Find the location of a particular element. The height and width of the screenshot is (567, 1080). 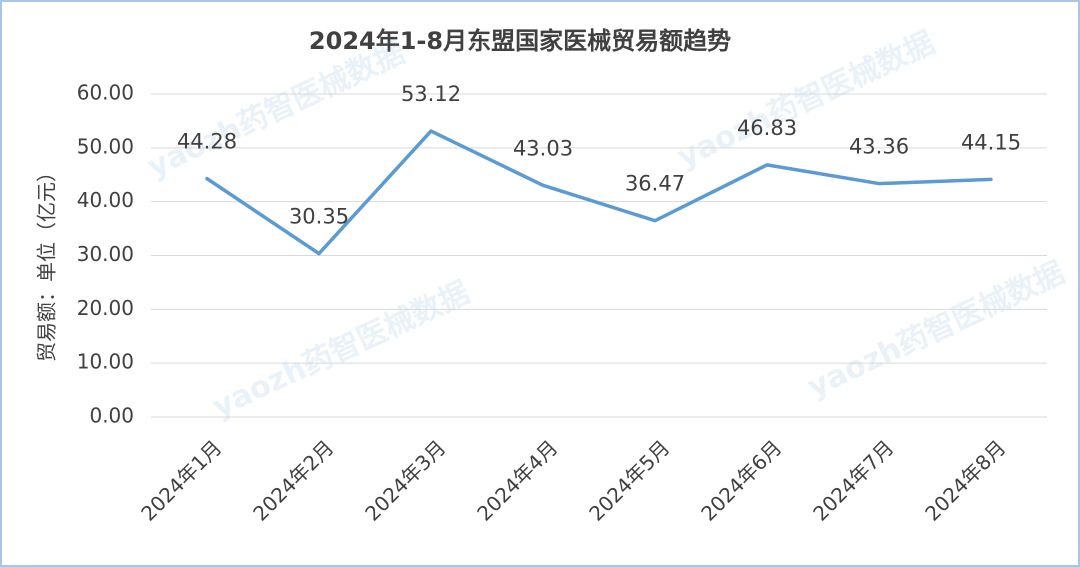

y-tick-label: 0.00 is located at coordinates (111, 416).